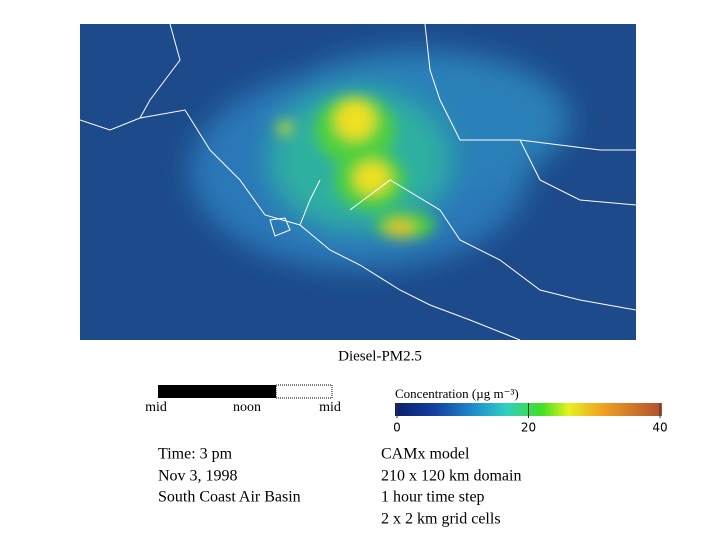 The height and width of the screenshot is (540, 720). I want to click on info-text: Time: 3 pm, so click(195, 454).